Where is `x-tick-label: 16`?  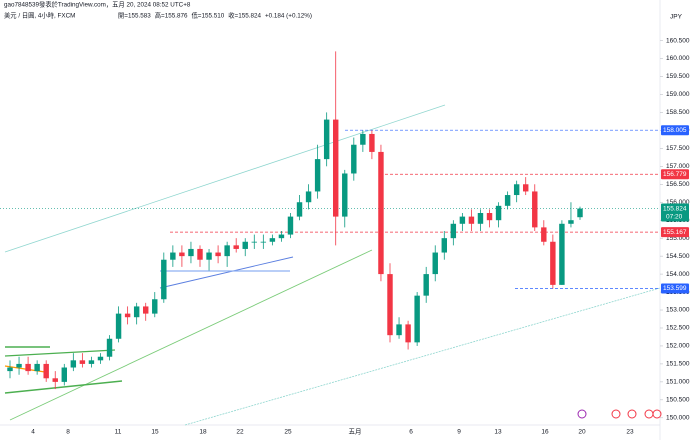
x-tick-label: 16 is located at coordinates (545, 432).